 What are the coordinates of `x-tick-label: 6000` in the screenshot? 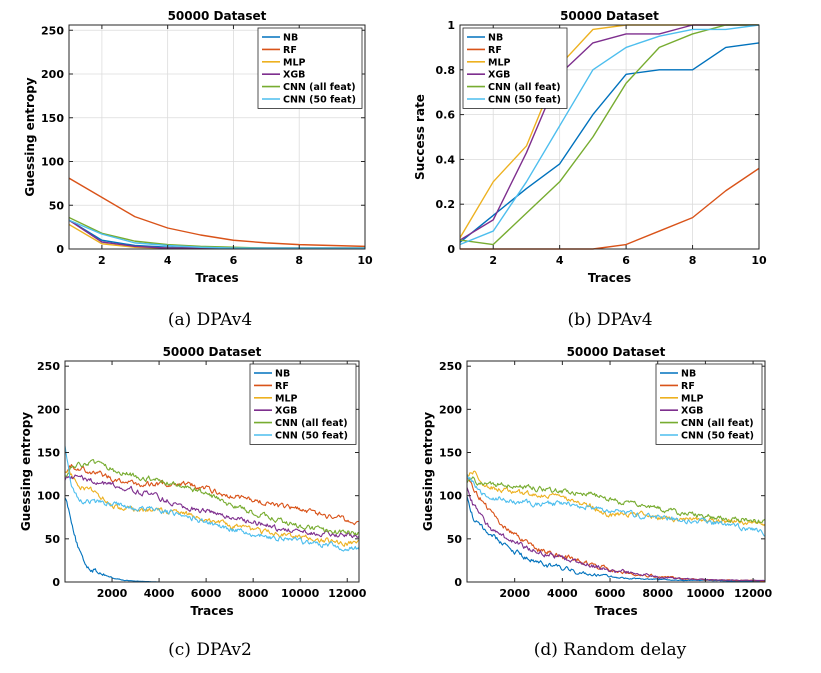 It's located at (610, 593).